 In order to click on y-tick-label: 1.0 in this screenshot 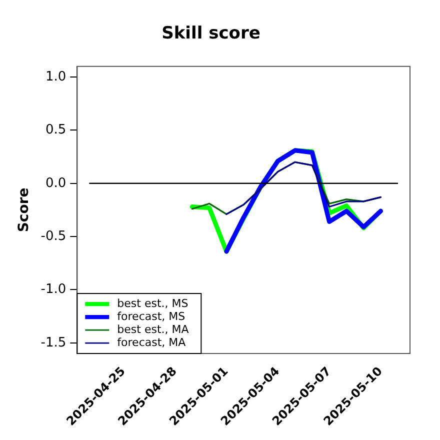, I will do `click(55, 76)`.